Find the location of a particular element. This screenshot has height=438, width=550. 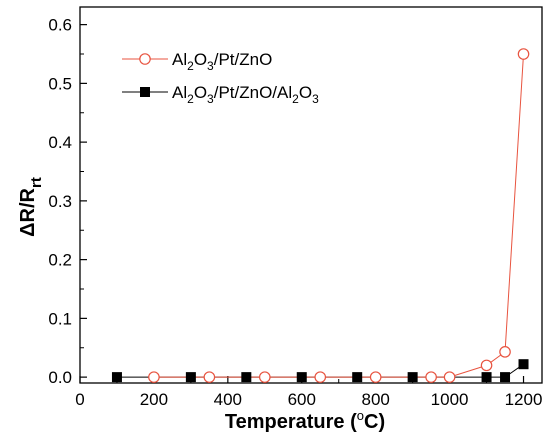

legend-label-1: Al2O3/Pt/ZnO is located at coordinates (222, 61).